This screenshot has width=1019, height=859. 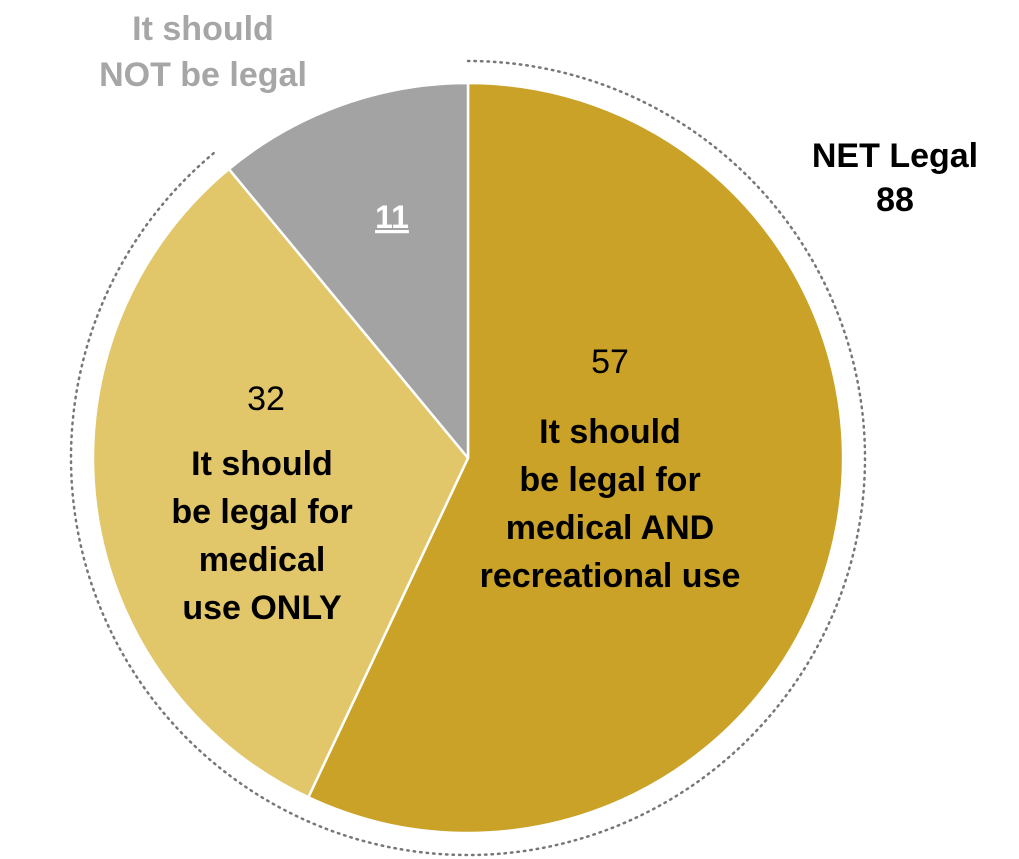 I want to click on slice-value-label: 11, so click(x=392, y=217).